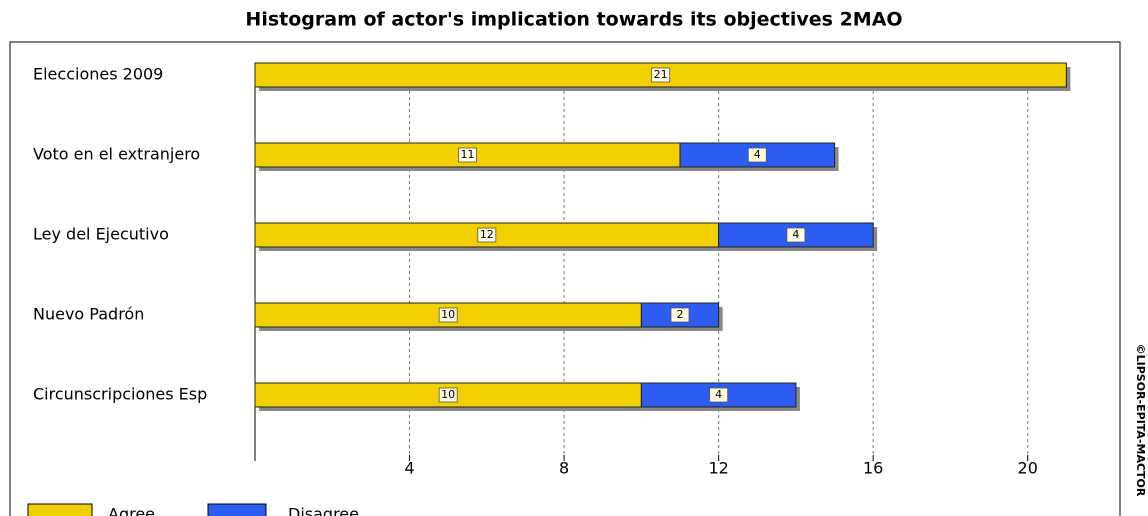  What do you see at coordinates (564, 468) in the screenshot?
I see `x-tick-label: 8` at bounding box center [564, 468].